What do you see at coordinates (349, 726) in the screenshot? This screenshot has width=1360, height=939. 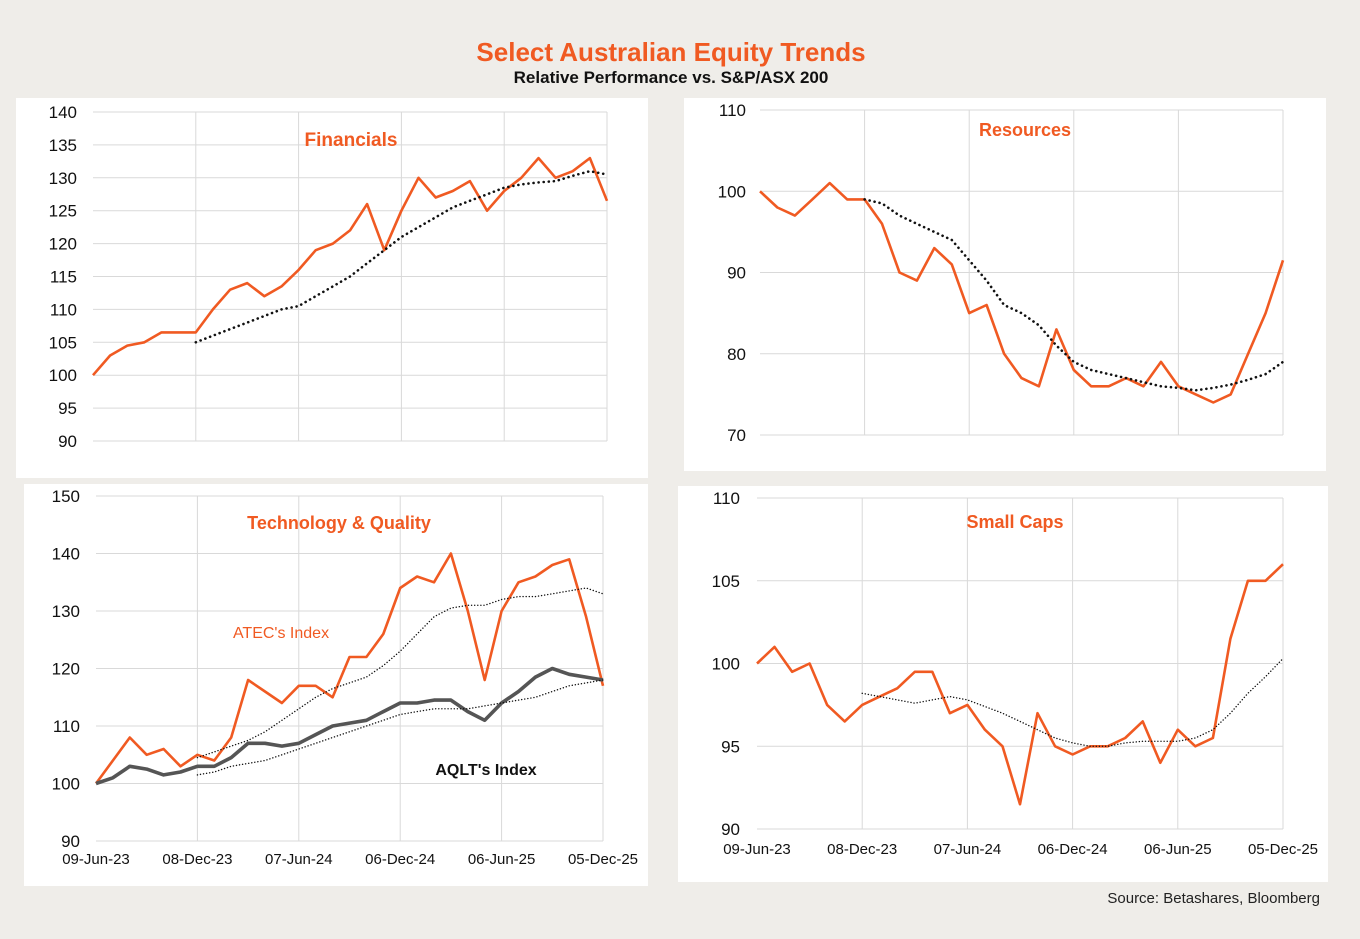 I see `aqlt-index-line` at bounding box center [349, 726].